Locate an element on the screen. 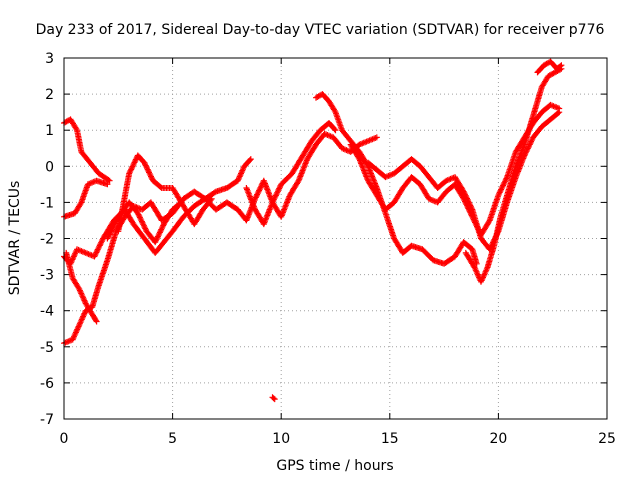 The image size is (640, 480). y-tick-label: -2 is located at coordinates (47, 240).